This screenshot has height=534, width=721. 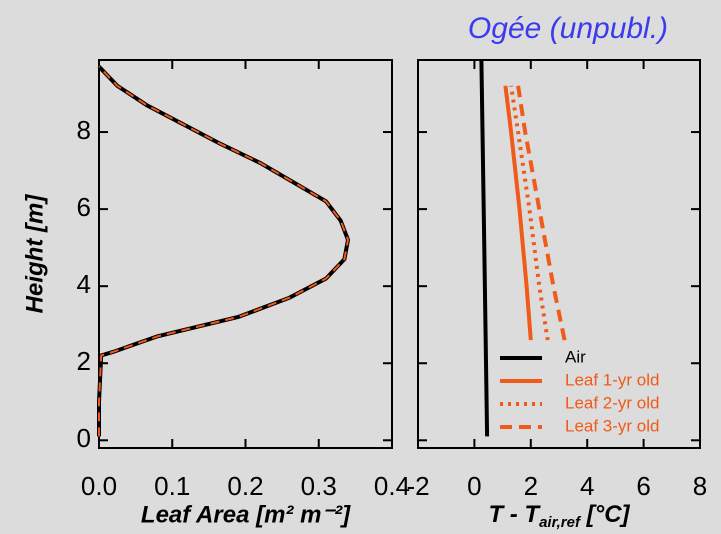 What do you see at coordinates (84, 361) in the screenshot?
I see `y-tick-label: 2` at bounding box center [84, 361].